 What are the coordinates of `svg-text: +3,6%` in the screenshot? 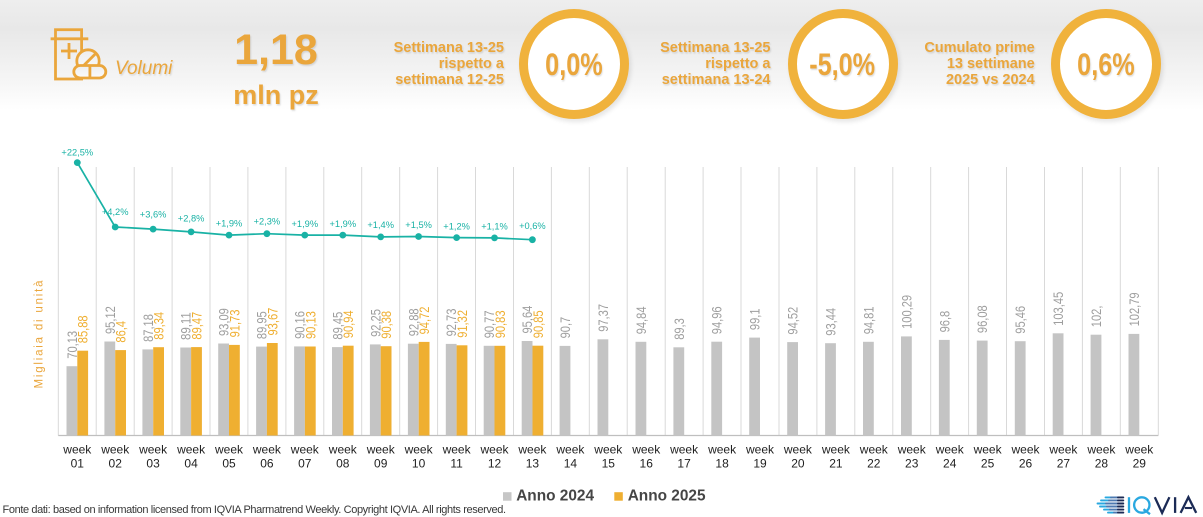 It's located at (153, 215).